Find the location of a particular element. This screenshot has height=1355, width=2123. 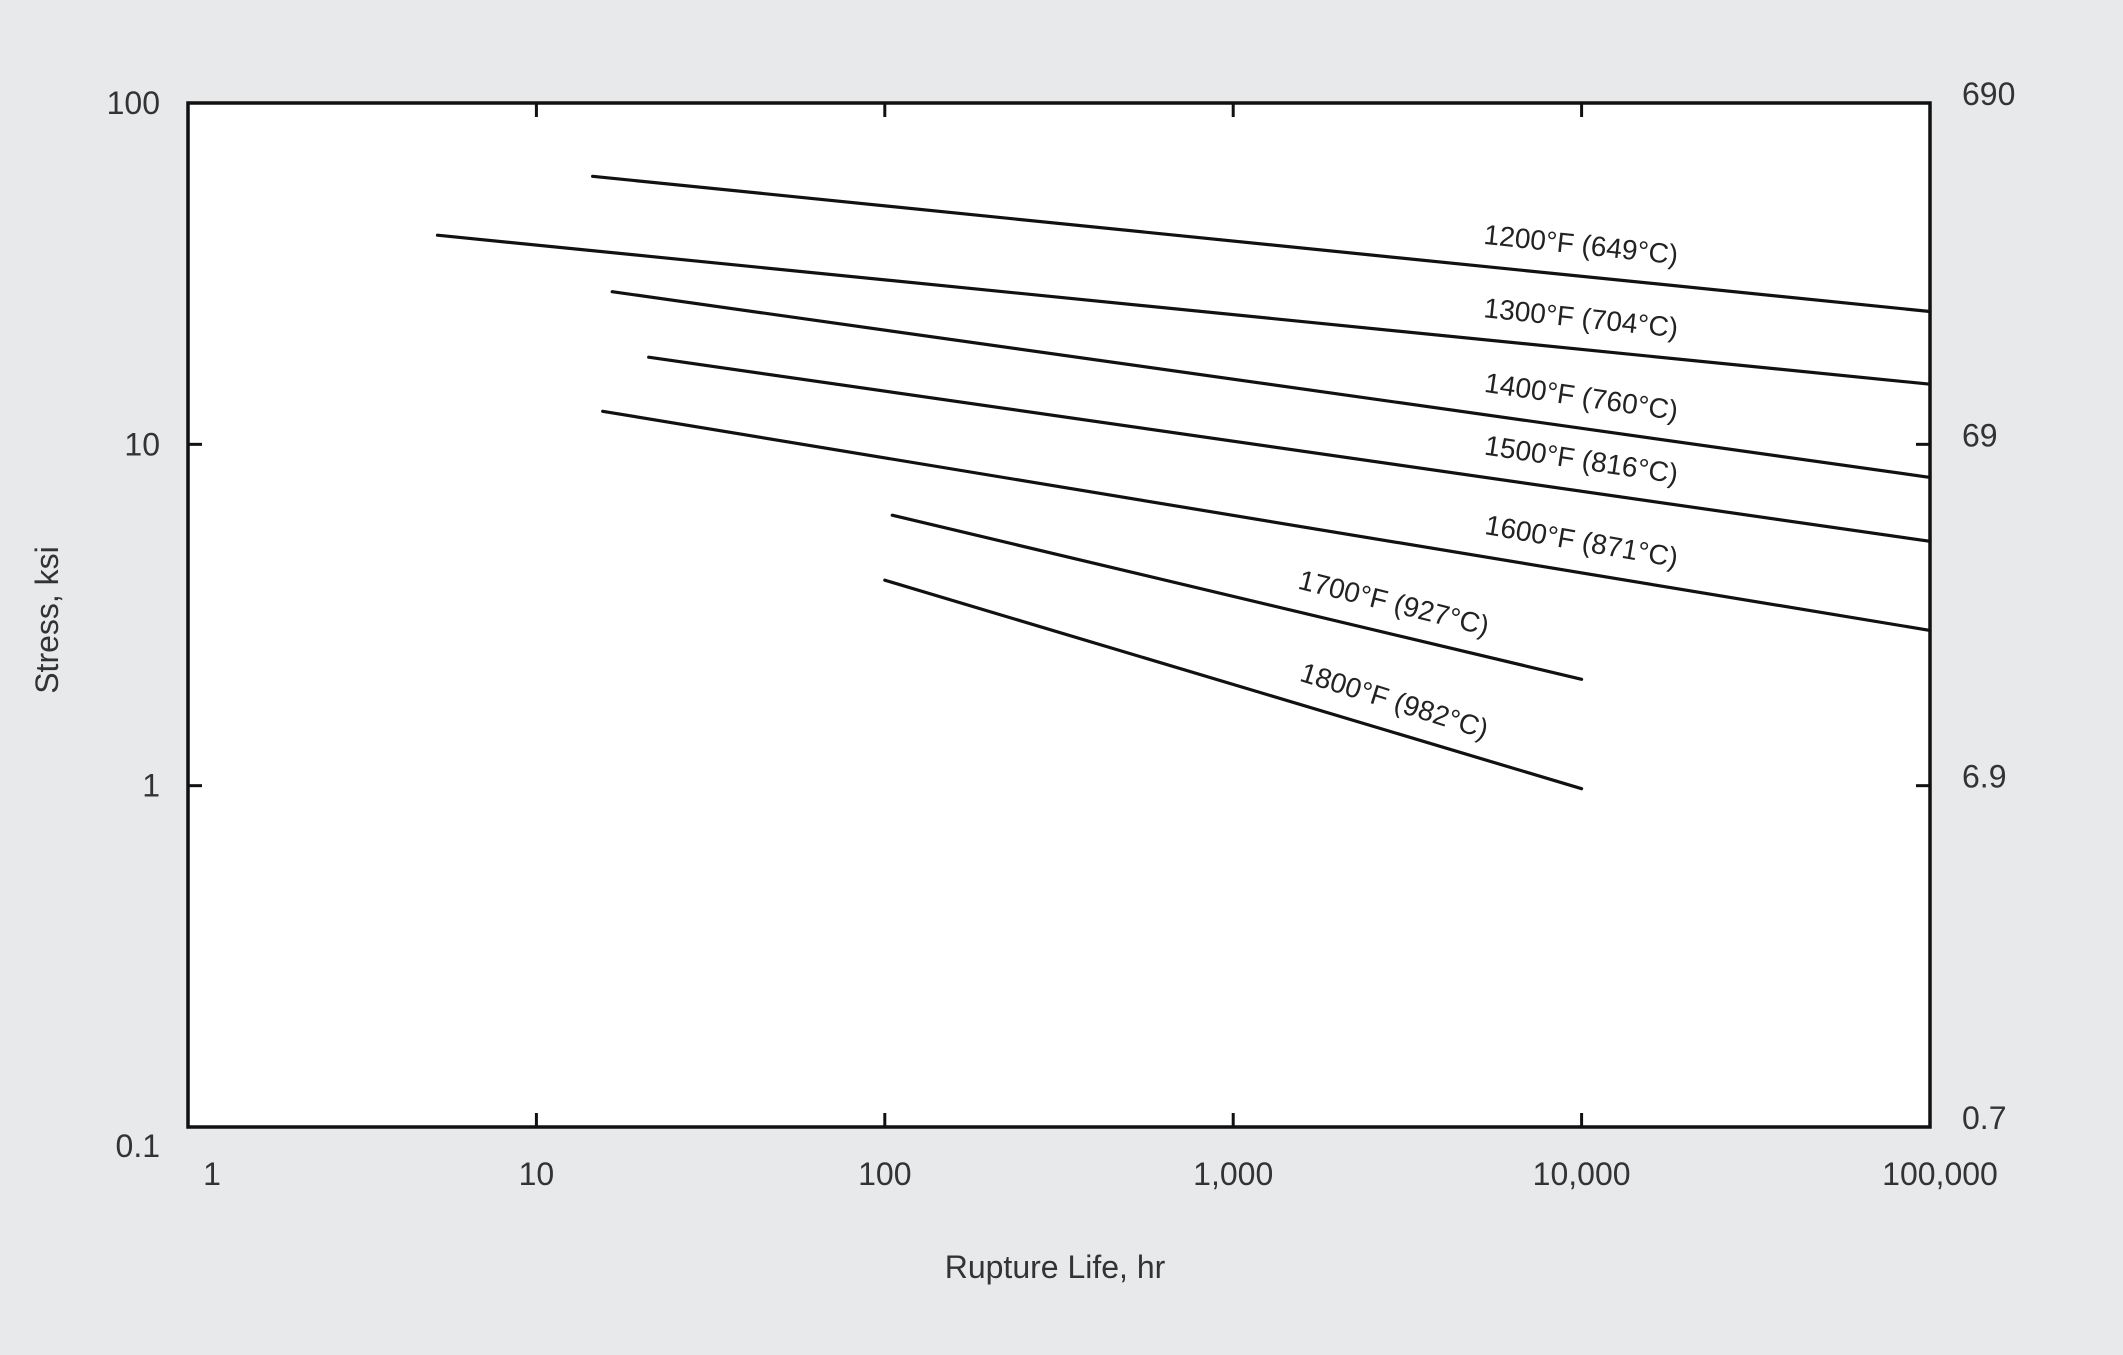

y-axis-title: Stress, ksi is located at coordinates (47, 620).